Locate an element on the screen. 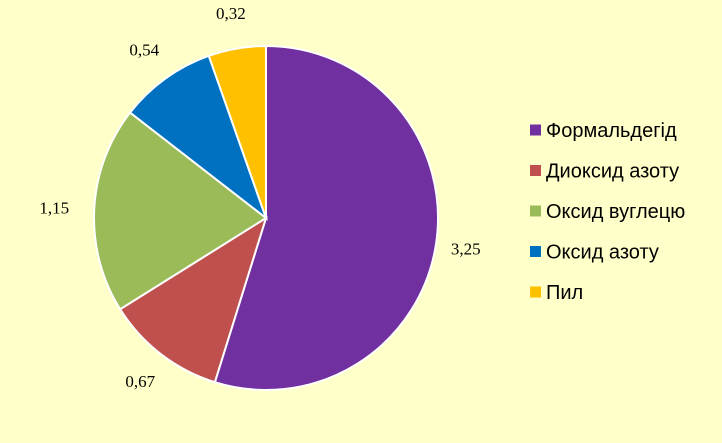 This screenshot has height=443, width=722. legend-label: Диоксид азоту is located at coordinates (612, 172).